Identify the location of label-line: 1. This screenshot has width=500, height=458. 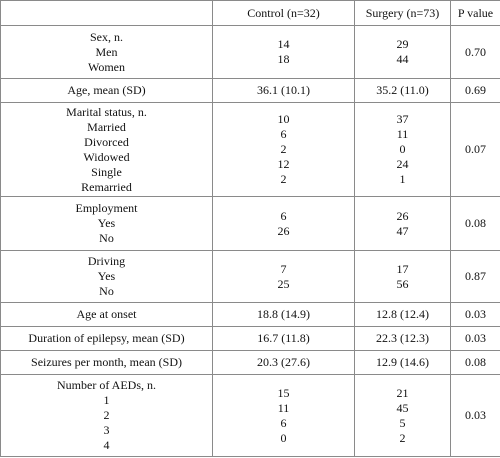
(106, 400).